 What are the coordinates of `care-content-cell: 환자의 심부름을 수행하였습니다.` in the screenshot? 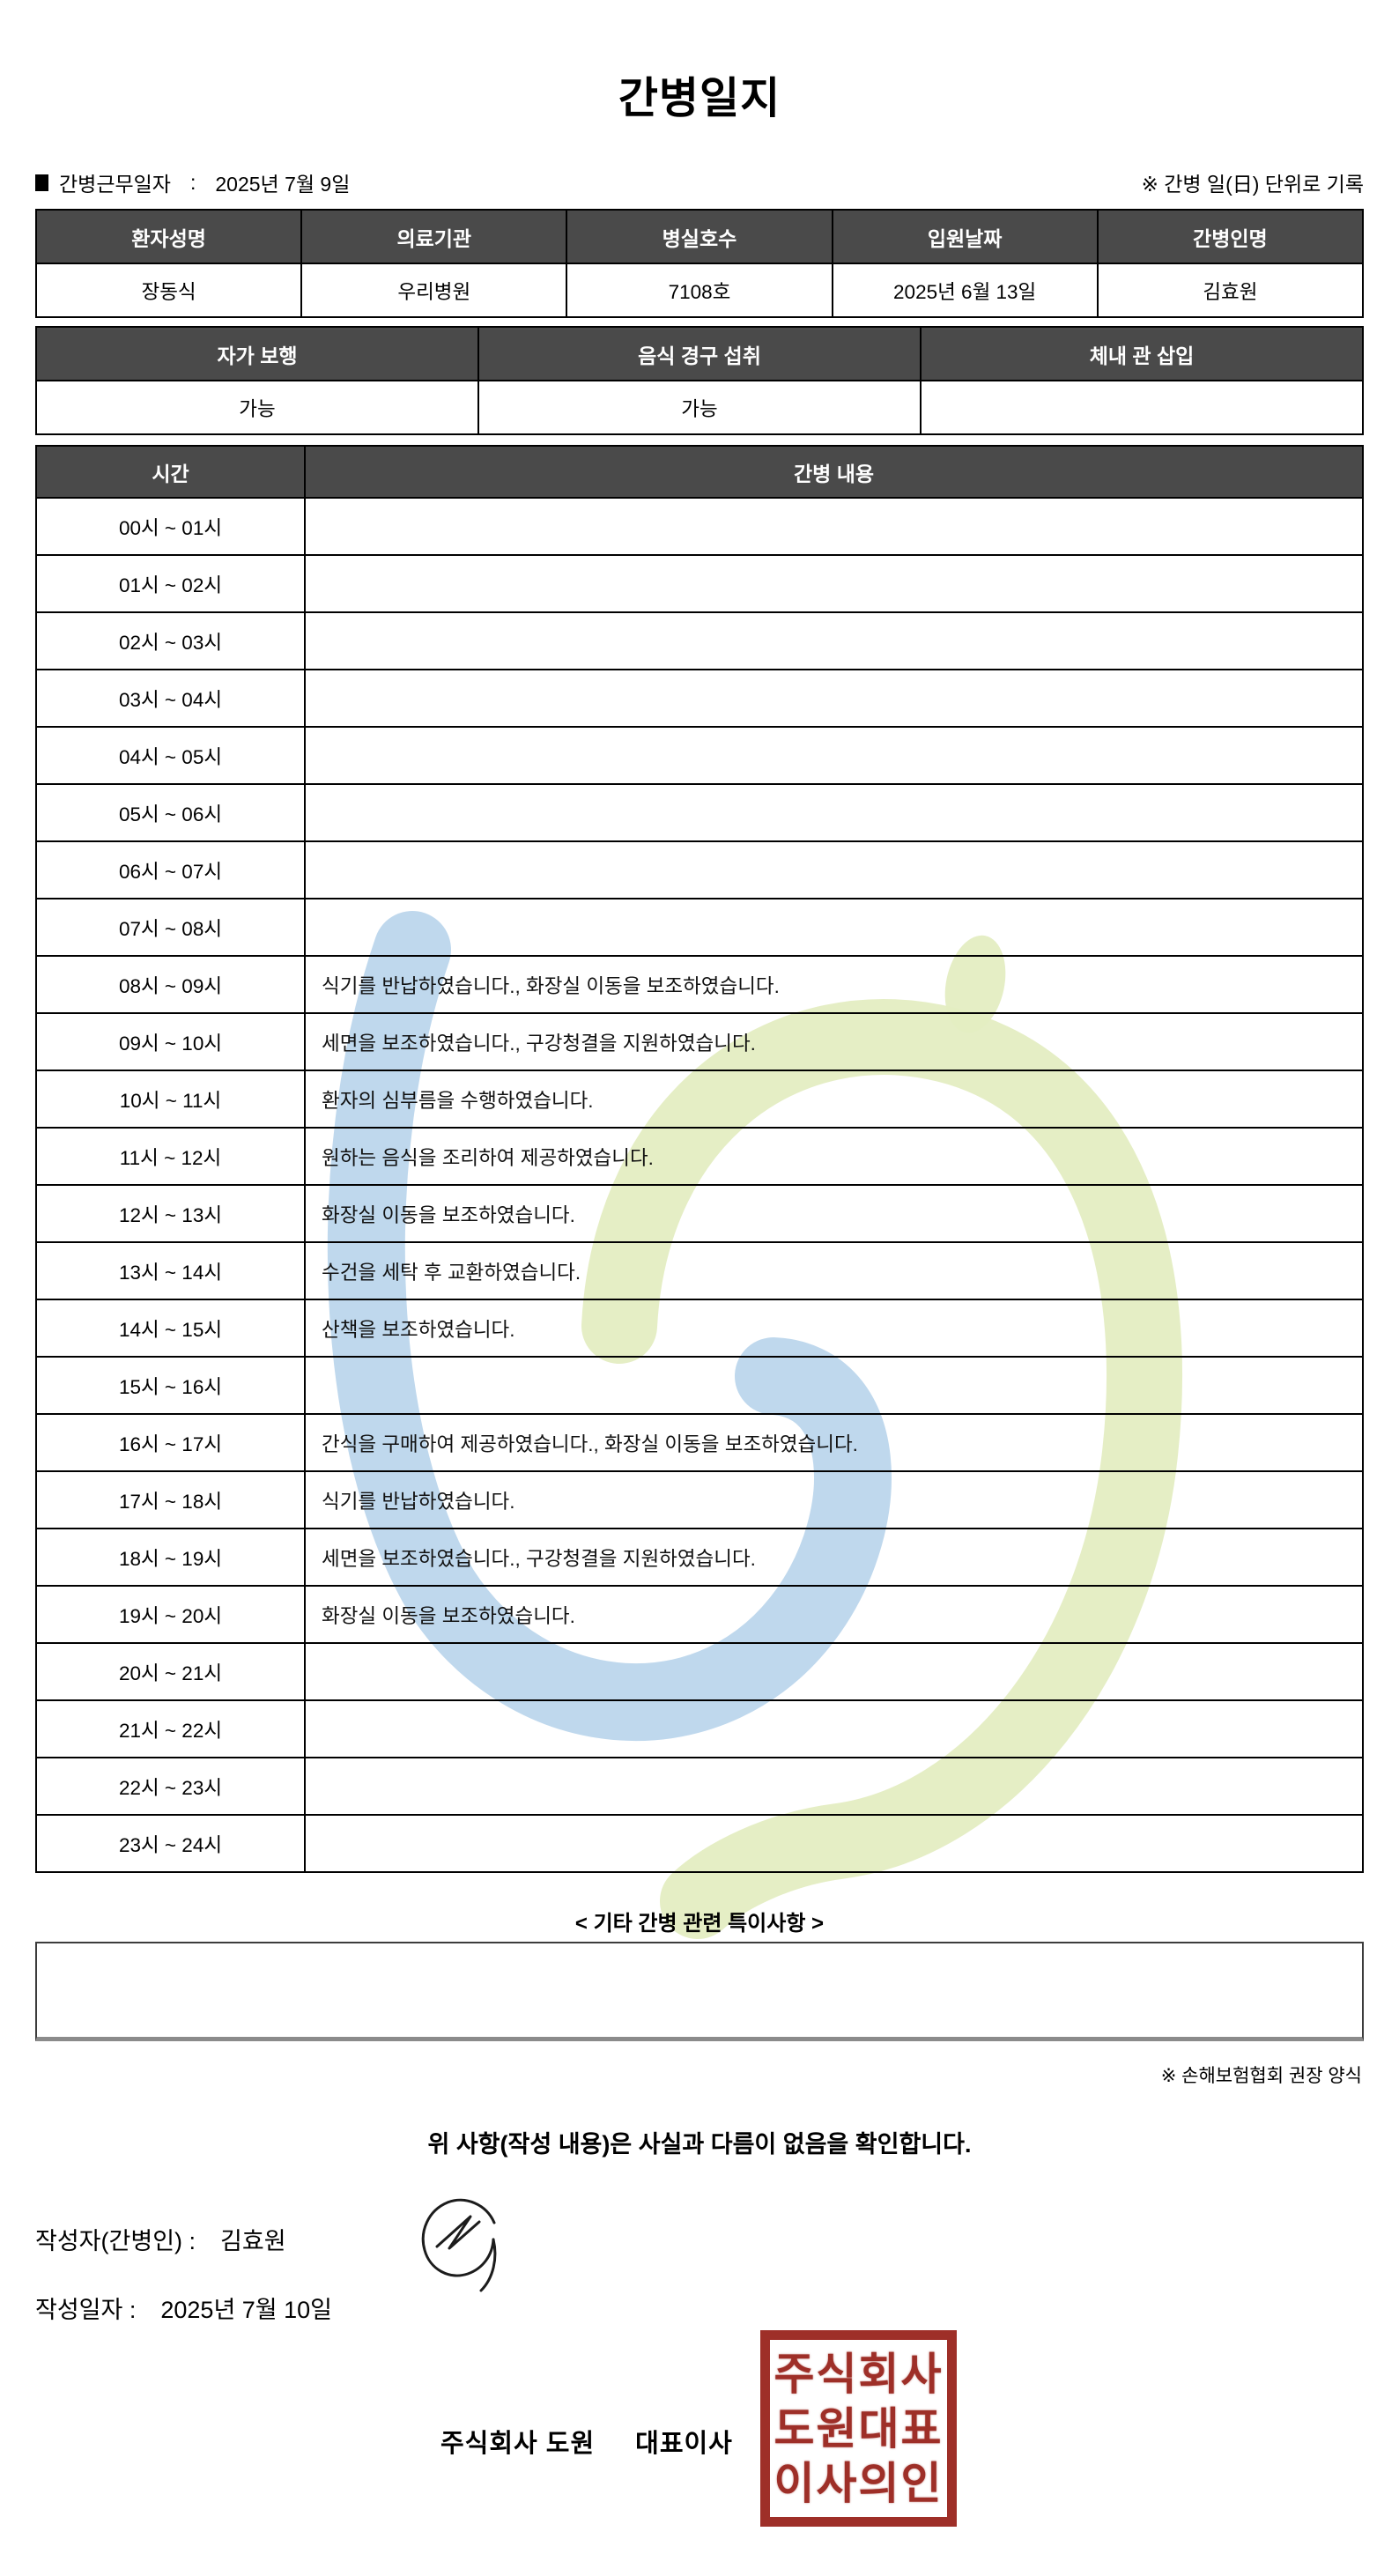 It's located at (834, 1099).